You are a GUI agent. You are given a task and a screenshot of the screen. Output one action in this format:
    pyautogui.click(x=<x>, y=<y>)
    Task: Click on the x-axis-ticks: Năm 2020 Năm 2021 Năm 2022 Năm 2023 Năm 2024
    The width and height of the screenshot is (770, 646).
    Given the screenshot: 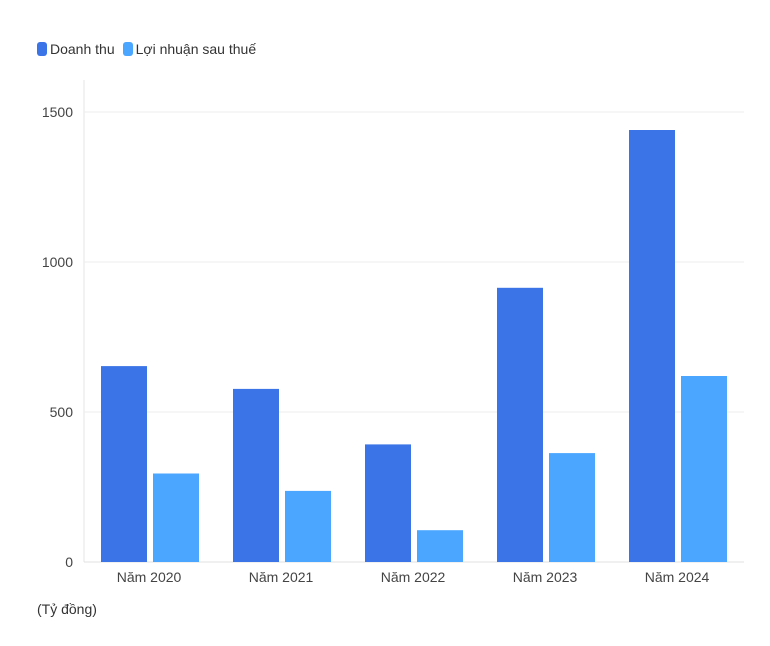 What is the action you would take?
    pyautogui.click(x=413, y=577)
    